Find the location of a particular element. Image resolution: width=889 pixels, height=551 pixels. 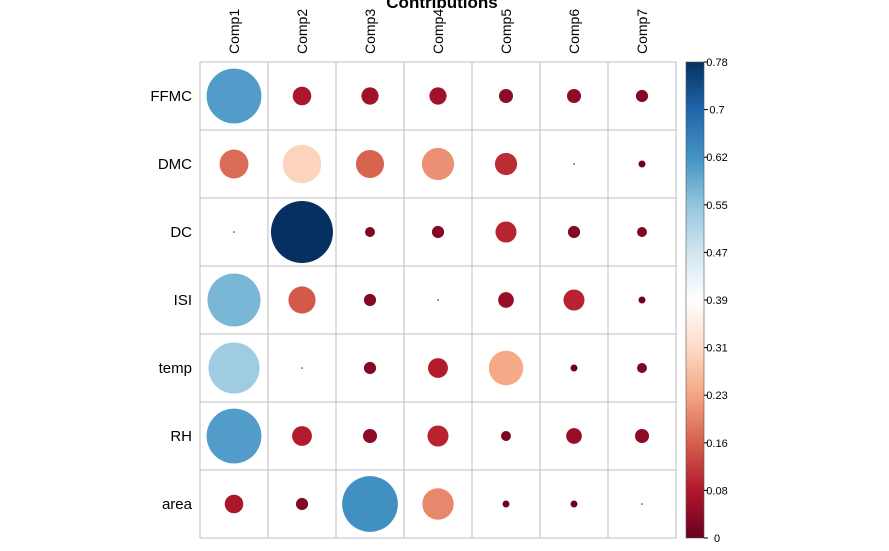

contribution-circle-RH-Comp3 is located at coordinates (370, 436).